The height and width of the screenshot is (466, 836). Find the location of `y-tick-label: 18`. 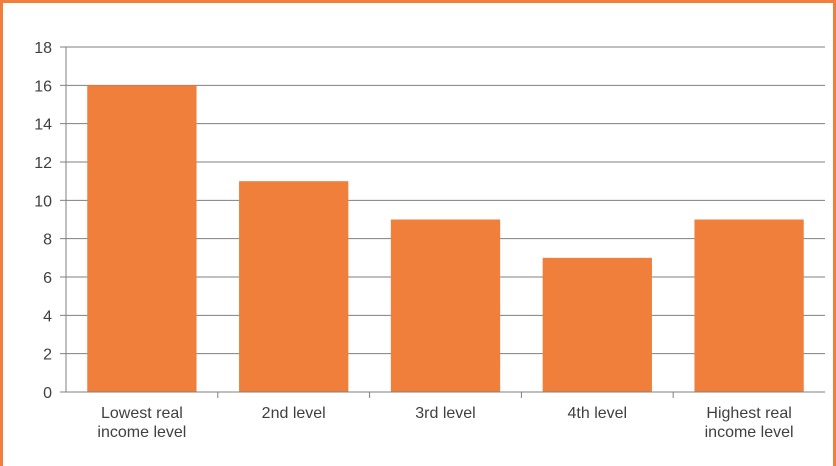

y-tick-label: 18 is located at coordinates (43, 48).